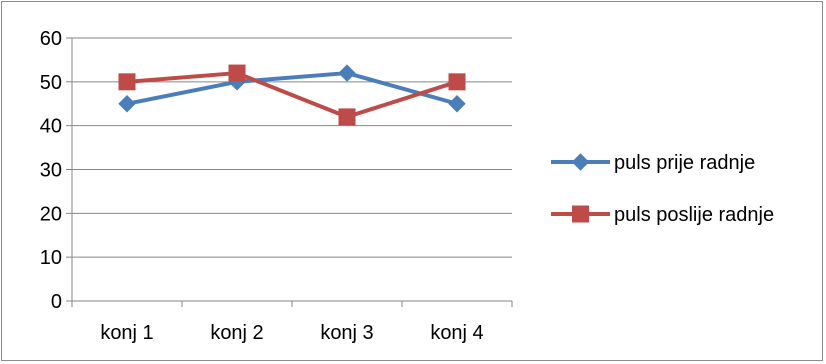 This screenshot has width=826, height=364. What do you see at coordinates (51, 83) in the screenshot?
I see `y-tick-label: 50` at bounding box center [51, 83].